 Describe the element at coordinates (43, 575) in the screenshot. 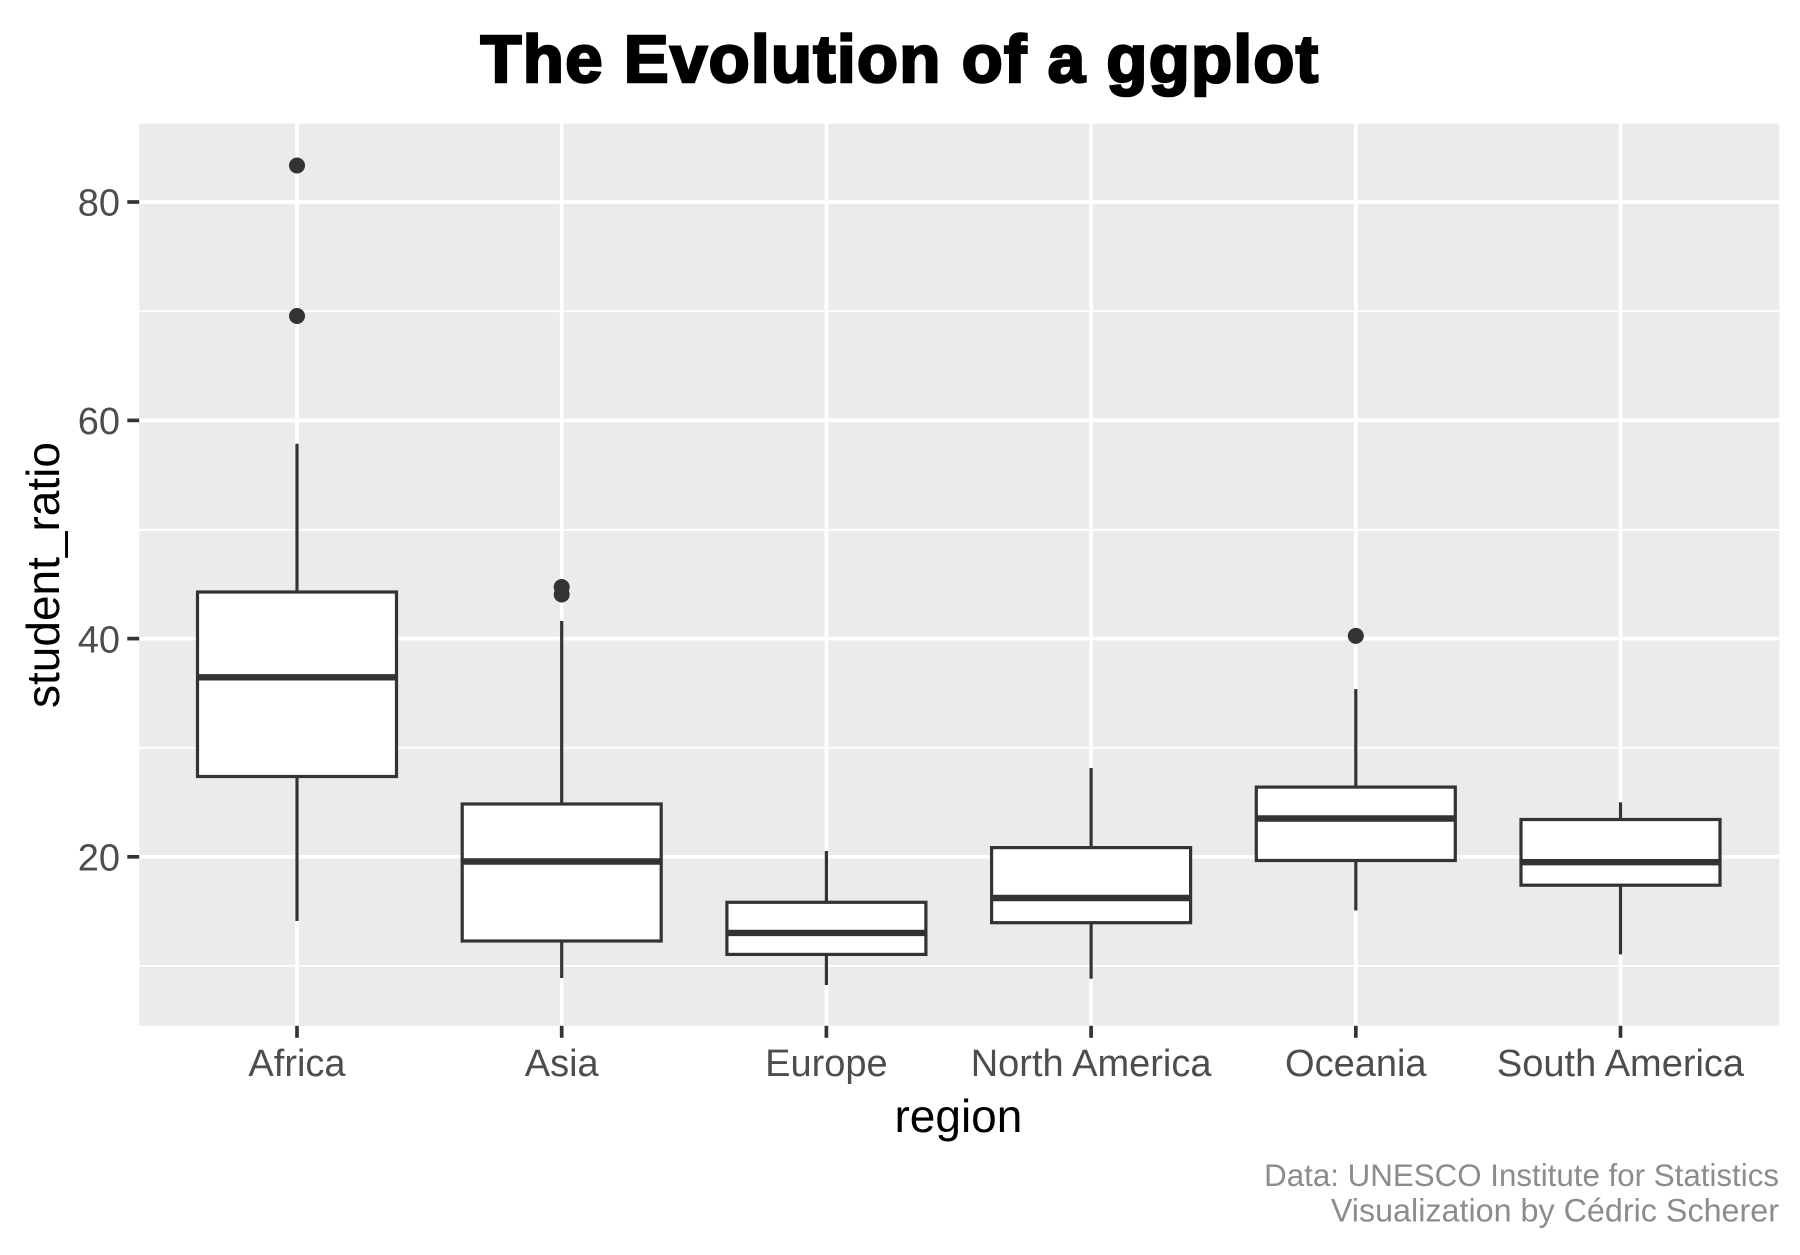

I see `svg-text: student_ratio` at that location.